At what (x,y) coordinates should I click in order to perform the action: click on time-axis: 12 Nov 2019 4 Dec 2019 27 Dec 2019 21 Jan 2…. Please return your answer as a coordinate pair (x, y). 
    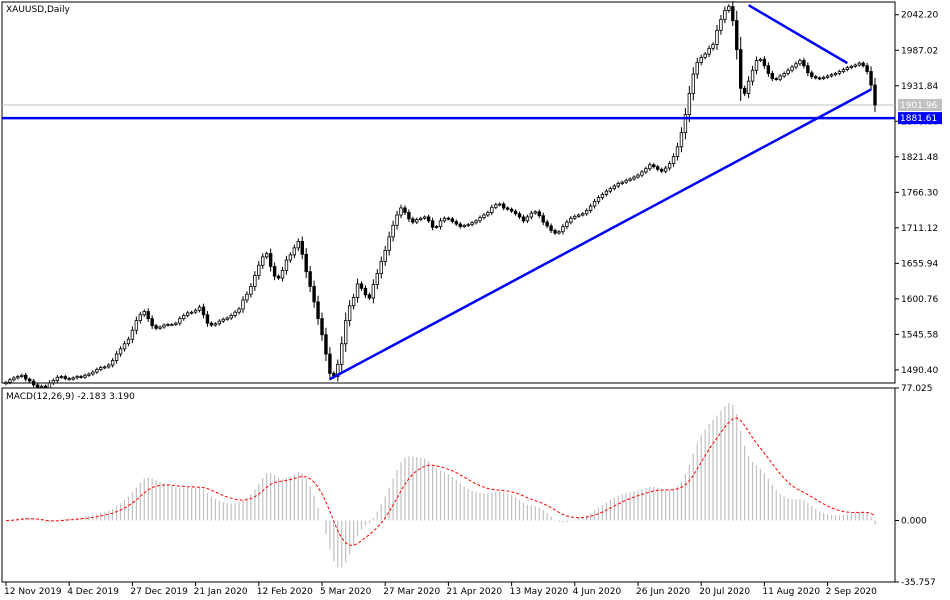
    Looking at the image, I should click on (440, 589).